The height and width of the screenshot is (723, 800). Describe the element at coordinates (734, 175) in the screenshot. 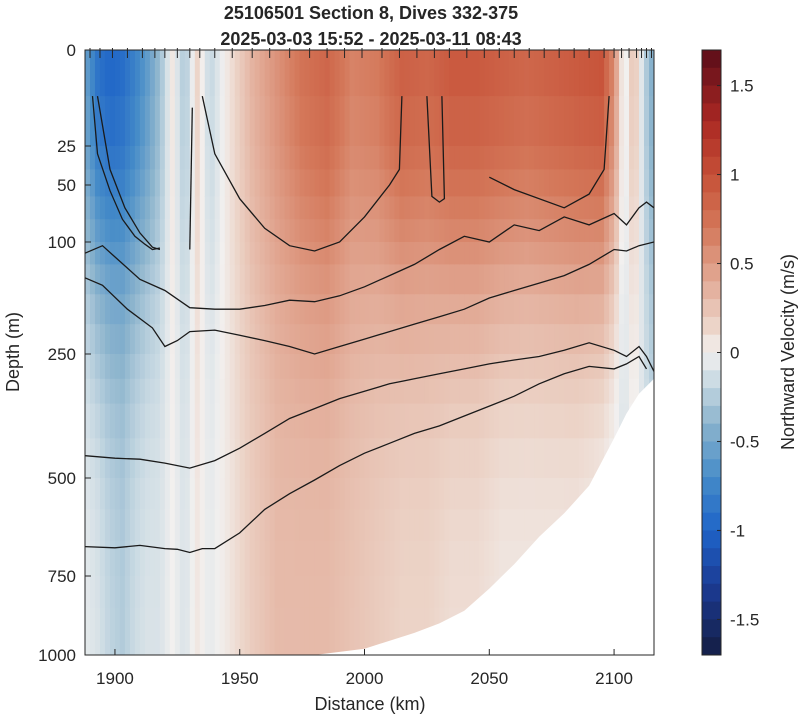

I see `colorbar-tick-label: 1` at that location.